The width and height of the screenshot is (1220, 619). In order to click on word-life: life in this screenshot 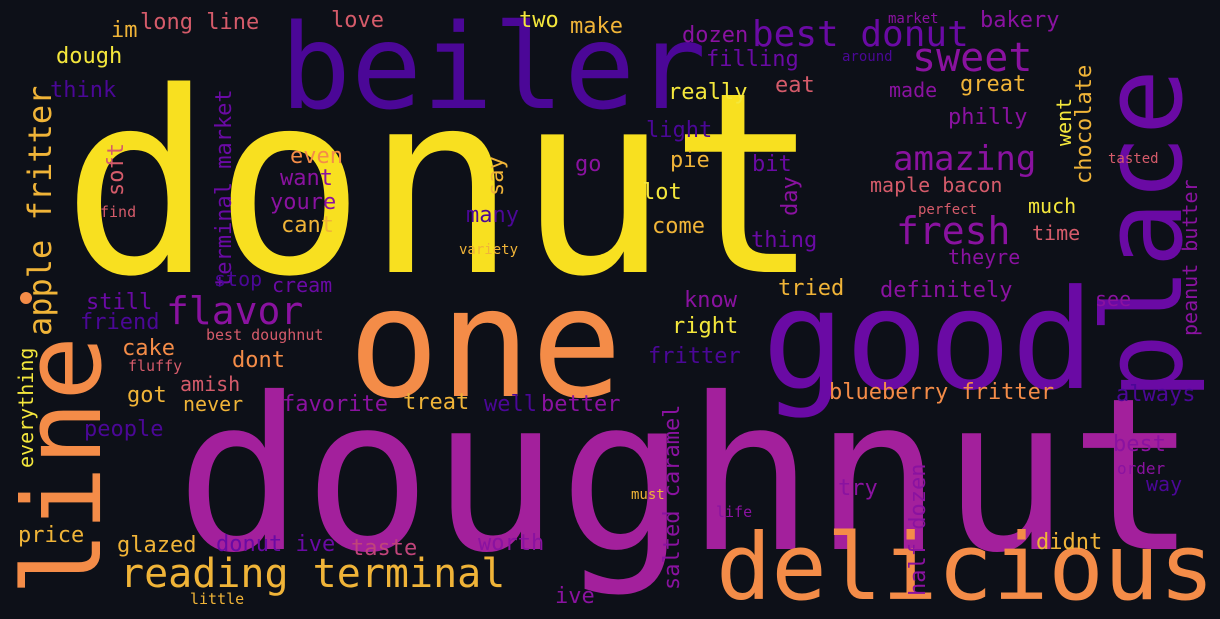, I will do `click(734, 512)`.